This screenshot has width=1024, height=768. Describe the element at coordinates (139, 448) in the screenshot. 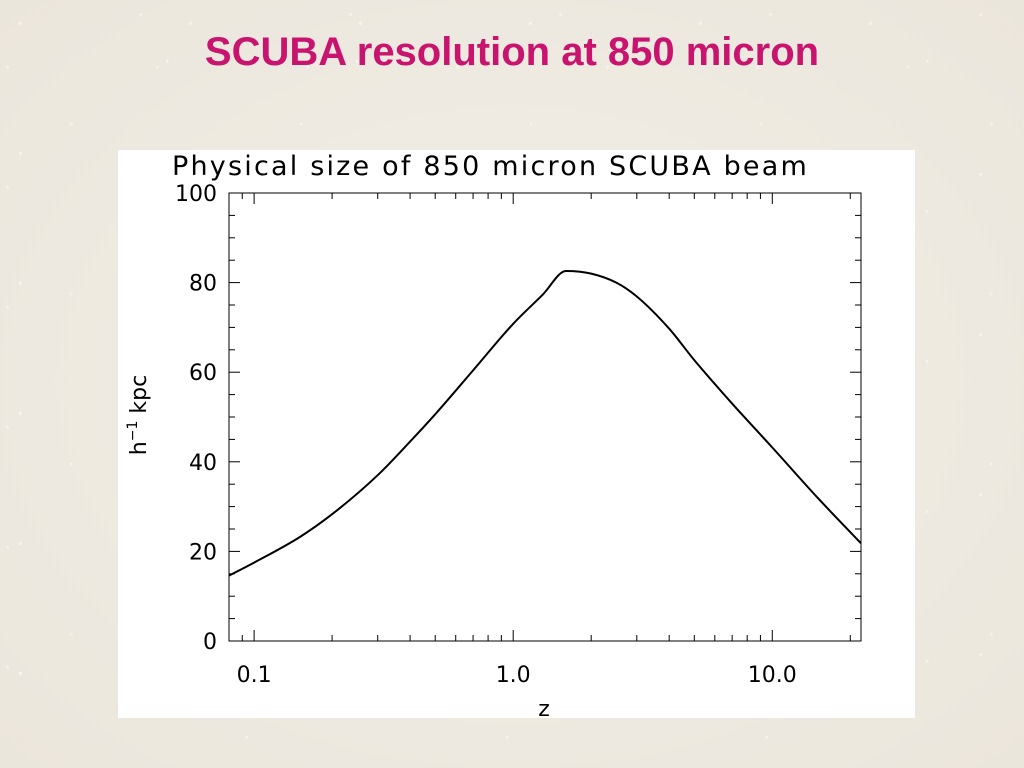

I see `y-axis-label-base: h` at that location.